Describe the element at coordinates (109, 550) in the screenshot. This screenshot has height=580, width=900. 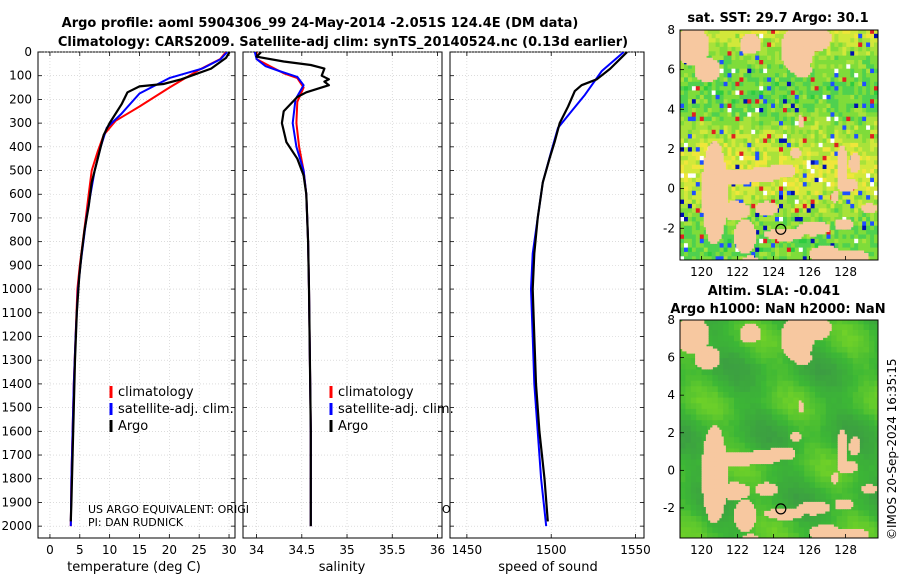
I see `x-tick-label: 10` at that location.